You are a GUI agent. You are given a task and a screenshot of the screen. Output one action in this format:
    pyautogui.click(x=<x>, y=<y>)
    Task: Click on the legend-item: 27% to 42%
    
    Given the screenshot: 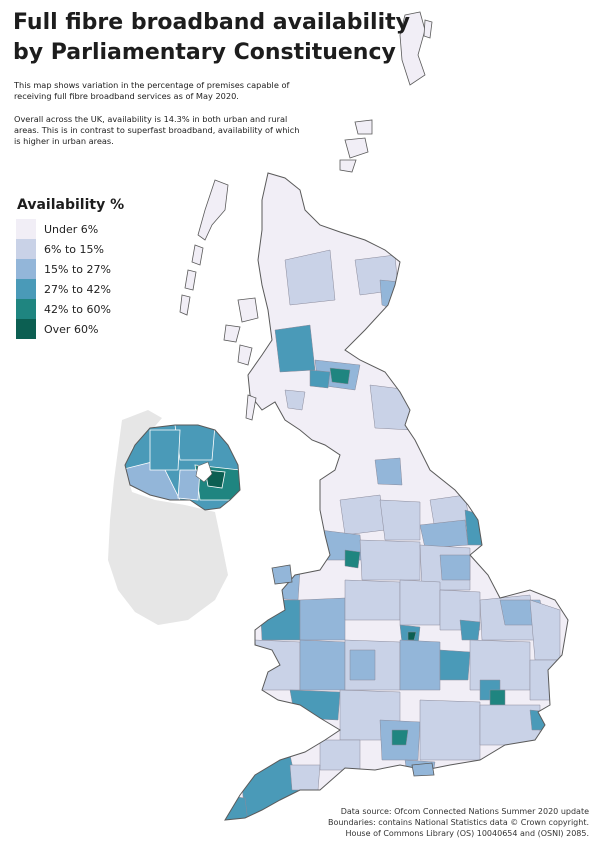 What is the action you would take?
    pyautogui.click(x=70, y=289)
    